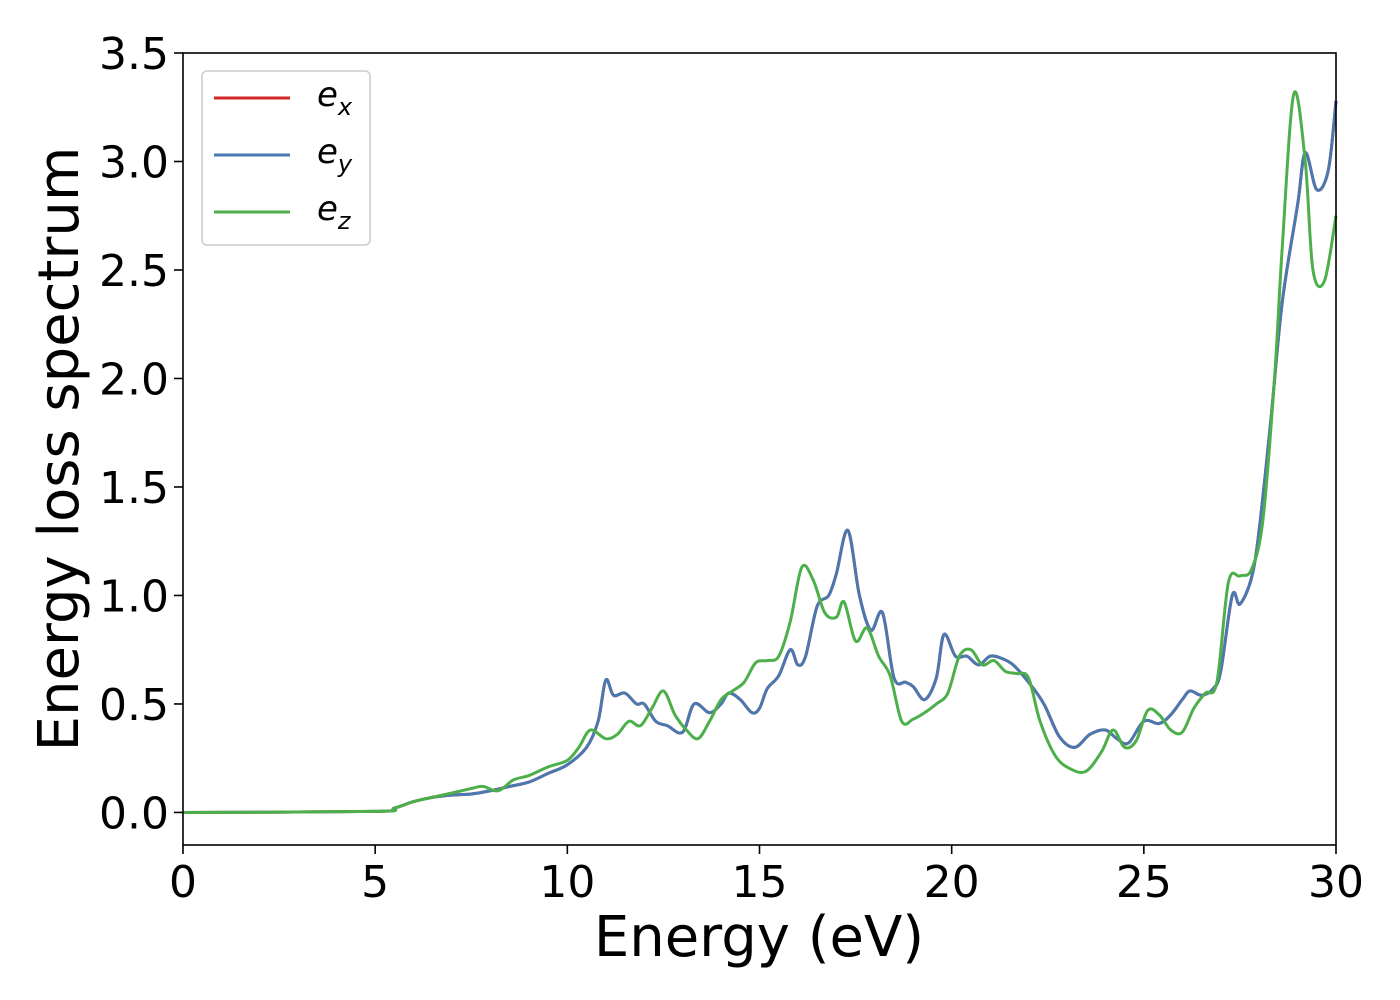  Describe the element at coordinates (760, 882) in the screenshot. I see `x-tick-label: 15` at that location.